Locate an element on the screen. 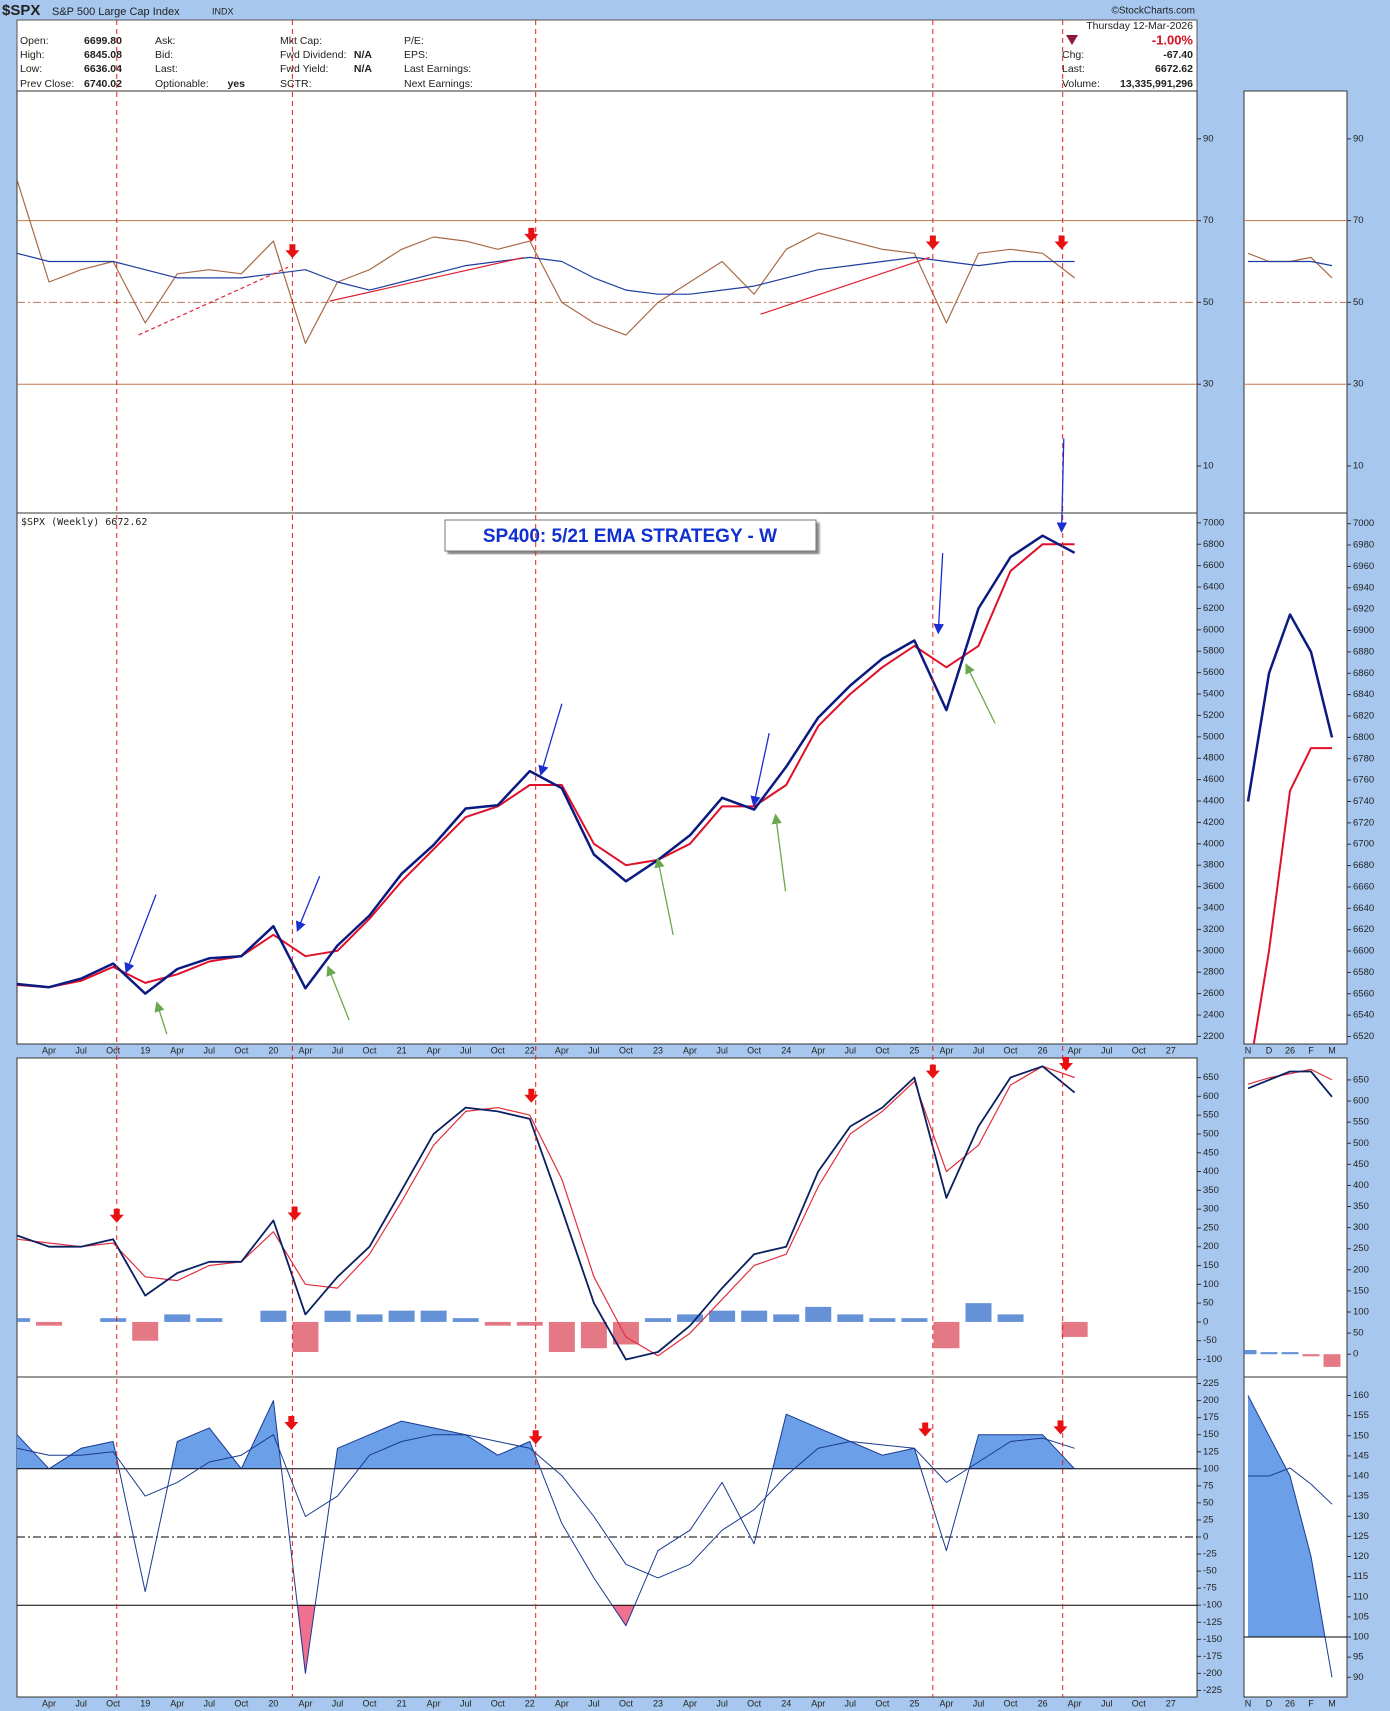  quote-label: Volume: is located at coordinates (1081, 84).